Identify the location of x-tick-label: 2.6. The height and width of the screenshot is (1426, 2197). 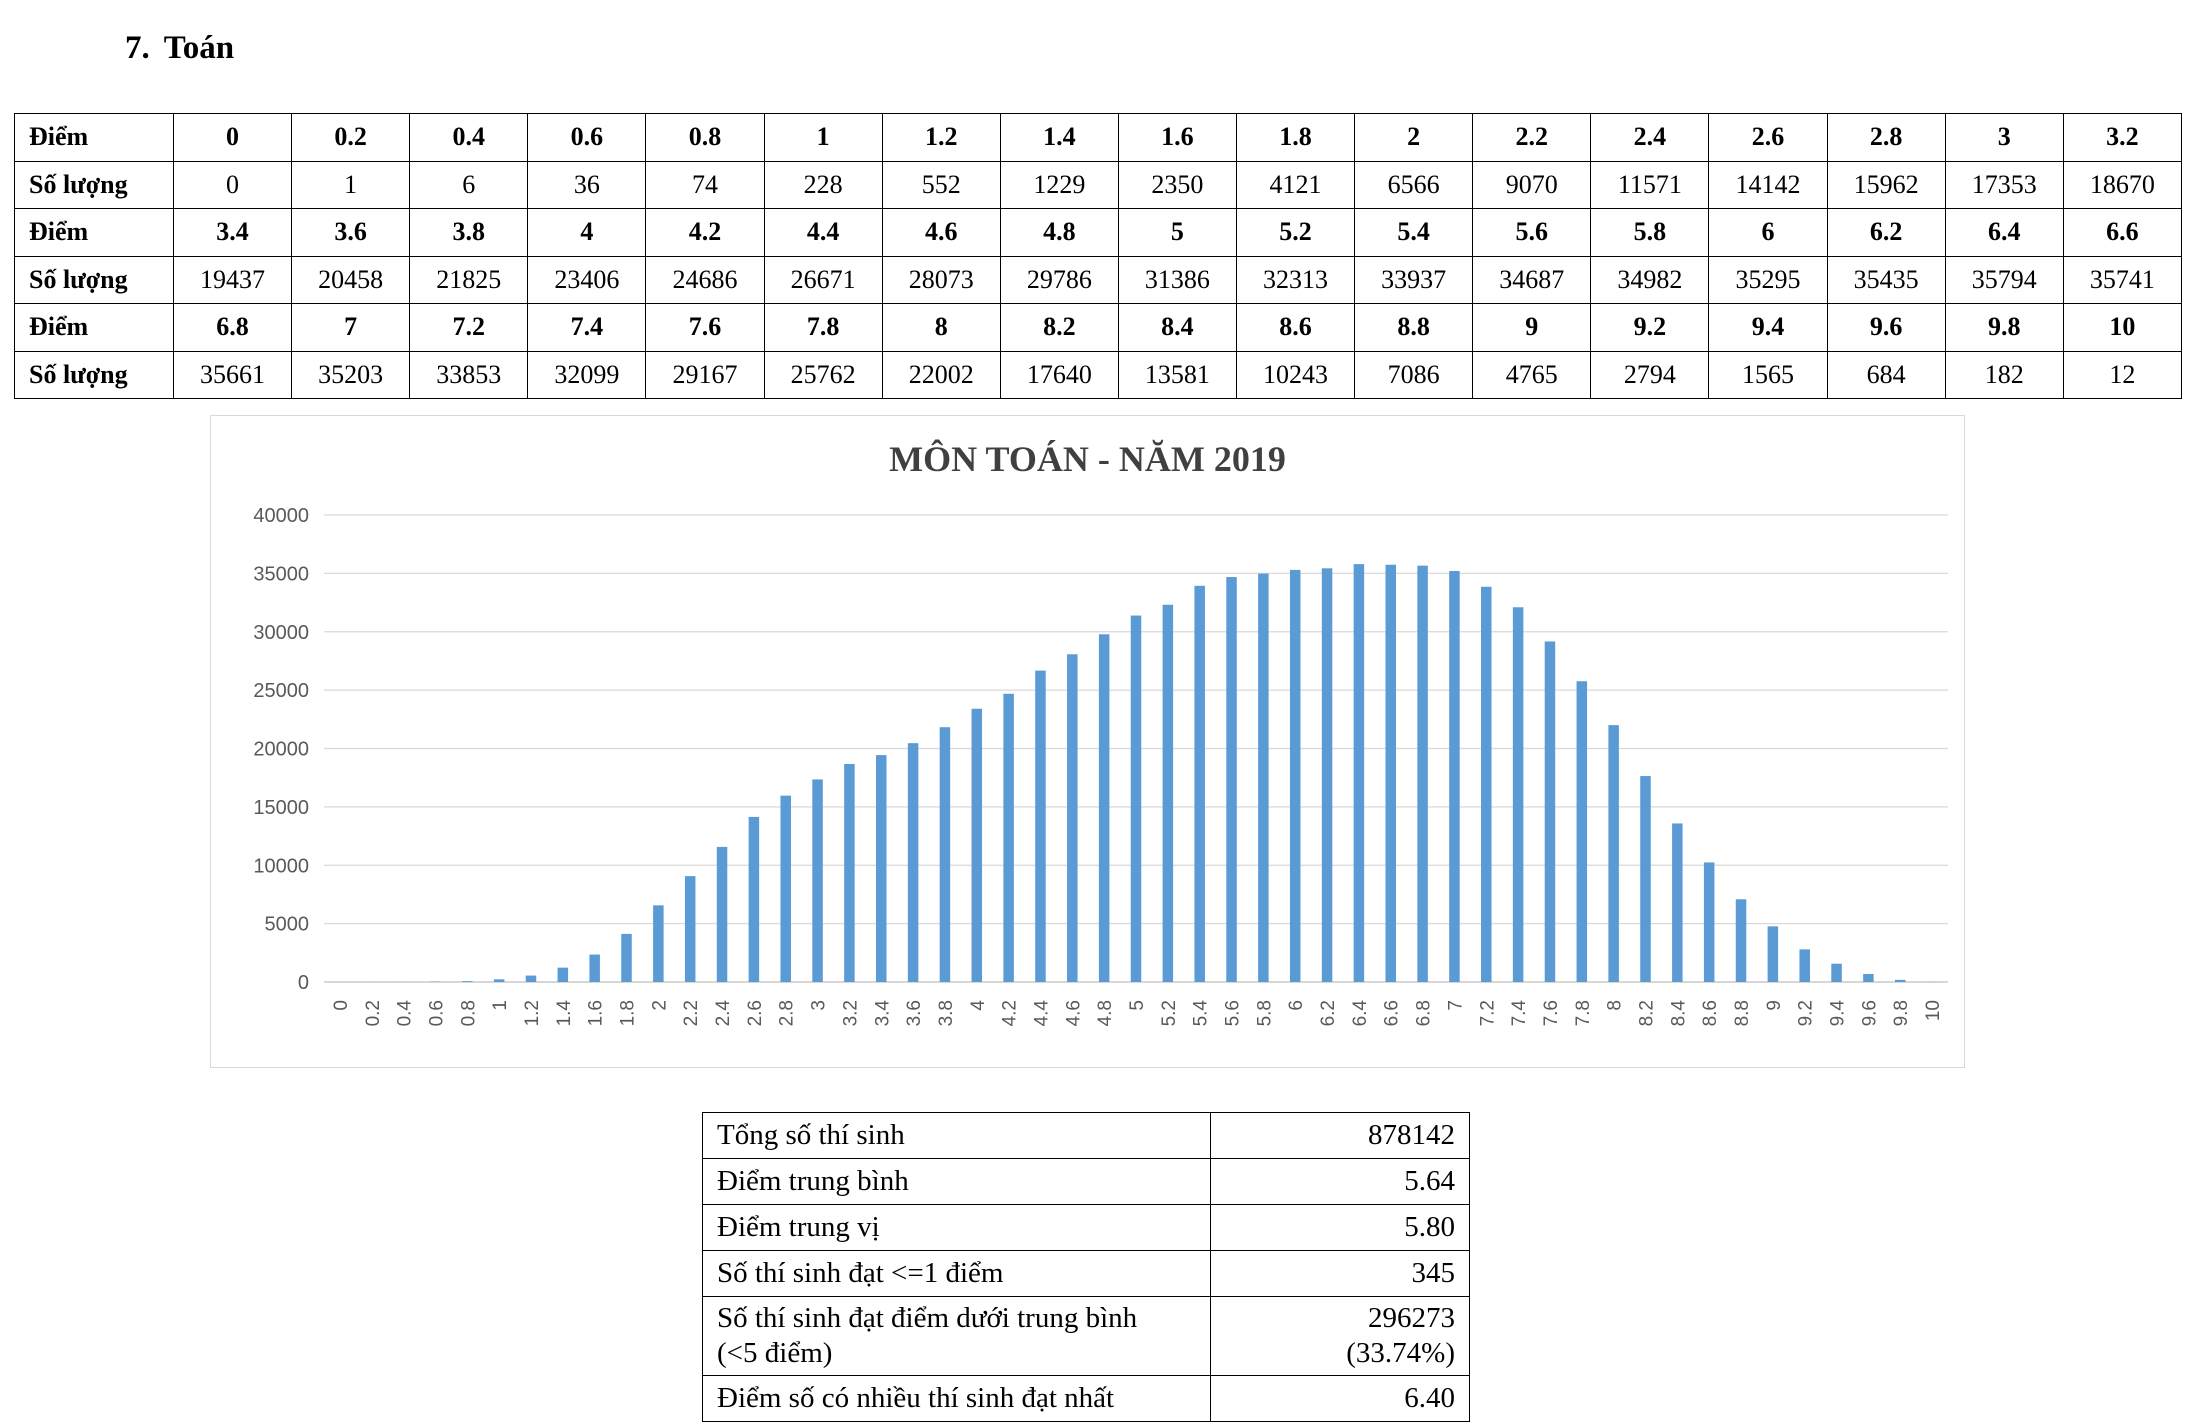
(755, 1013).